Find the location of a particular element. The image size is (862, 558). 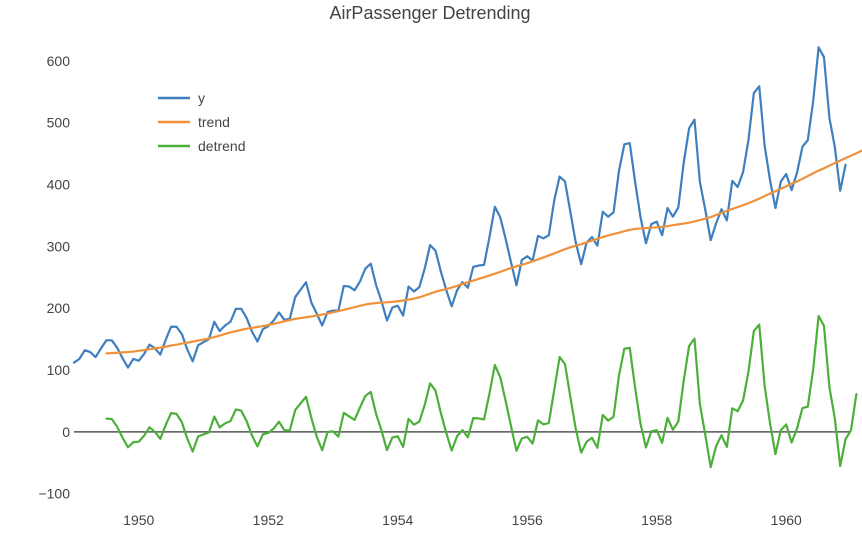

legend-label: trend is located at coordinates (214, 122).